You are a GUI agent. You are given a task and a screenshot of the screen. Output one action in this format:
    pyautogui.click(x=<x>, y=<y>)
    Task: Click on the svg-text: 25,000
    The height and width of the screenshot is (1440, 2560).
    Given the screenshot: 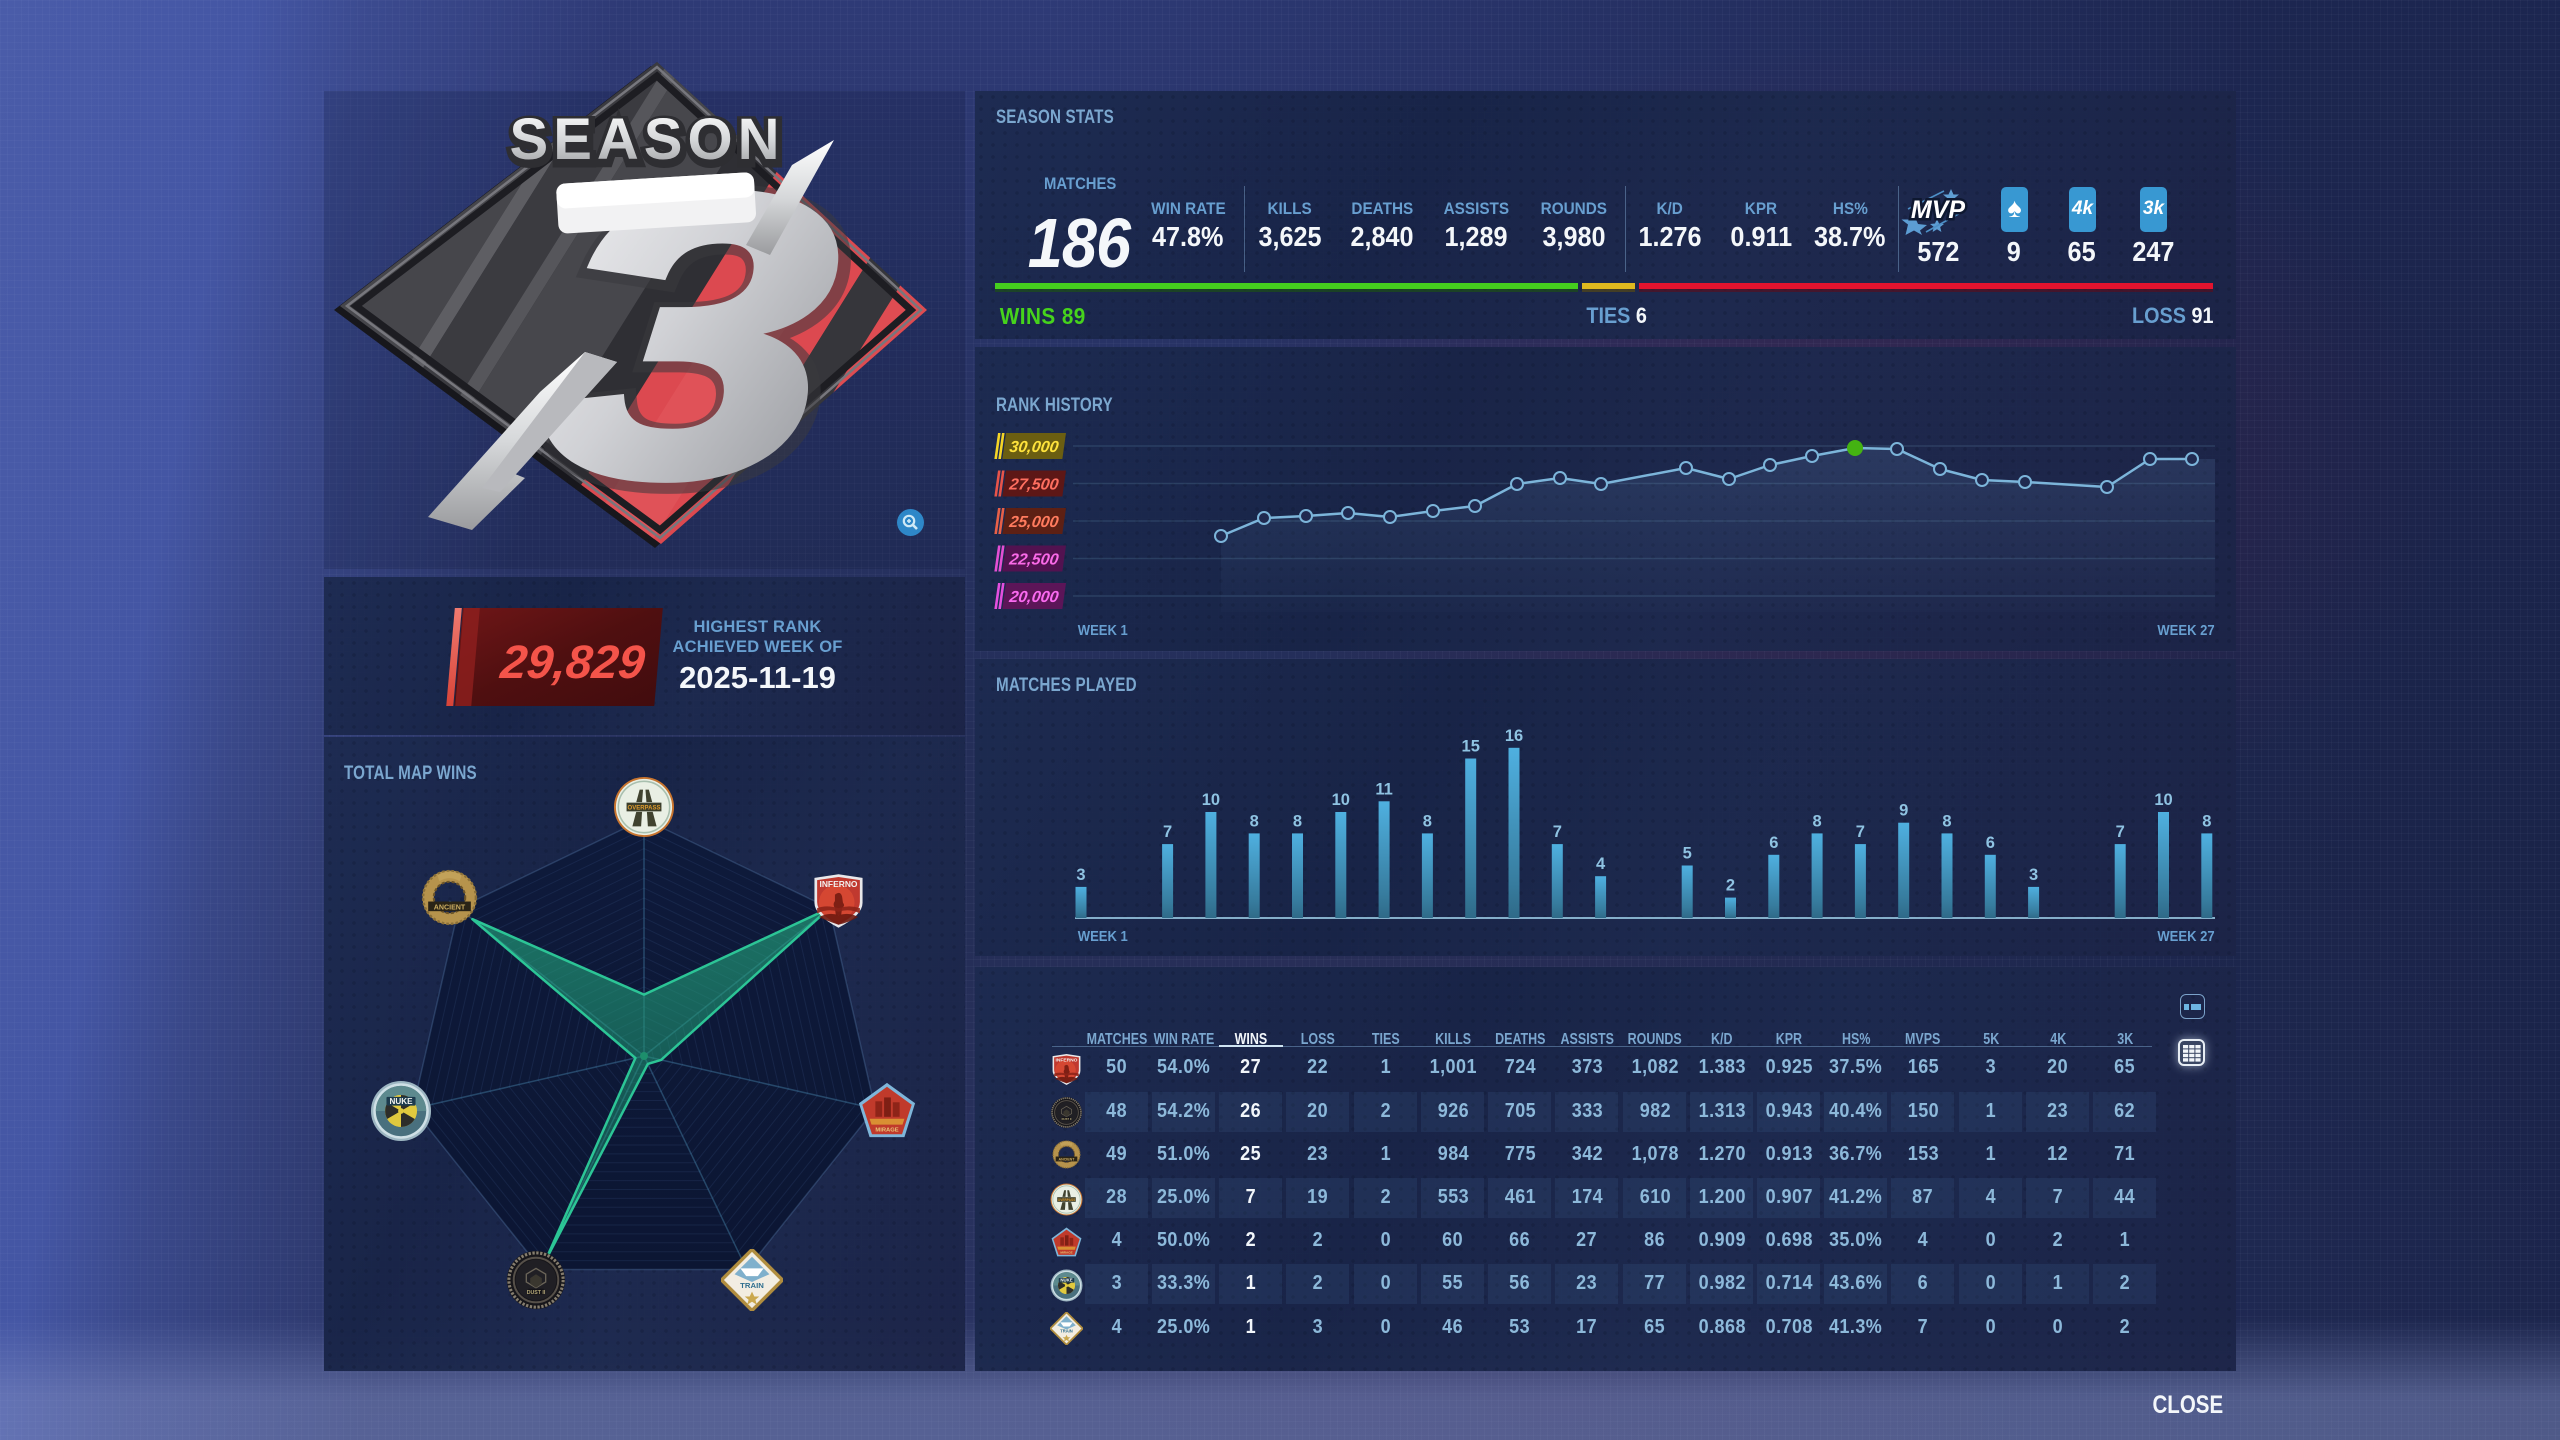 What is the action you would take?
    pyautogui.click(x=1033, y=522)
    